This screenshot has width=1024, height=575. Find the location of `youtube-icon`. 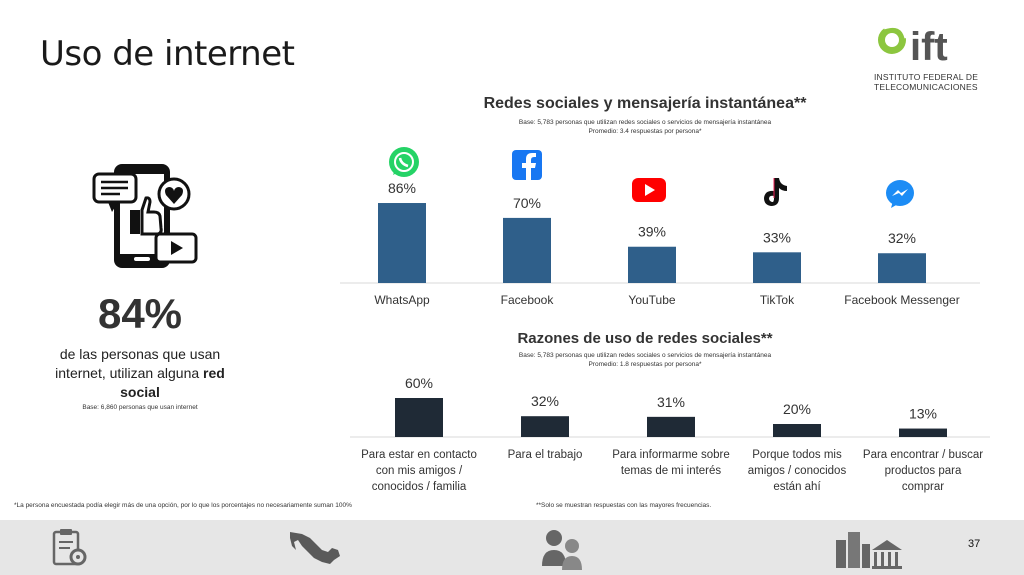

youtube-icon is located at coordinates (649, 190).